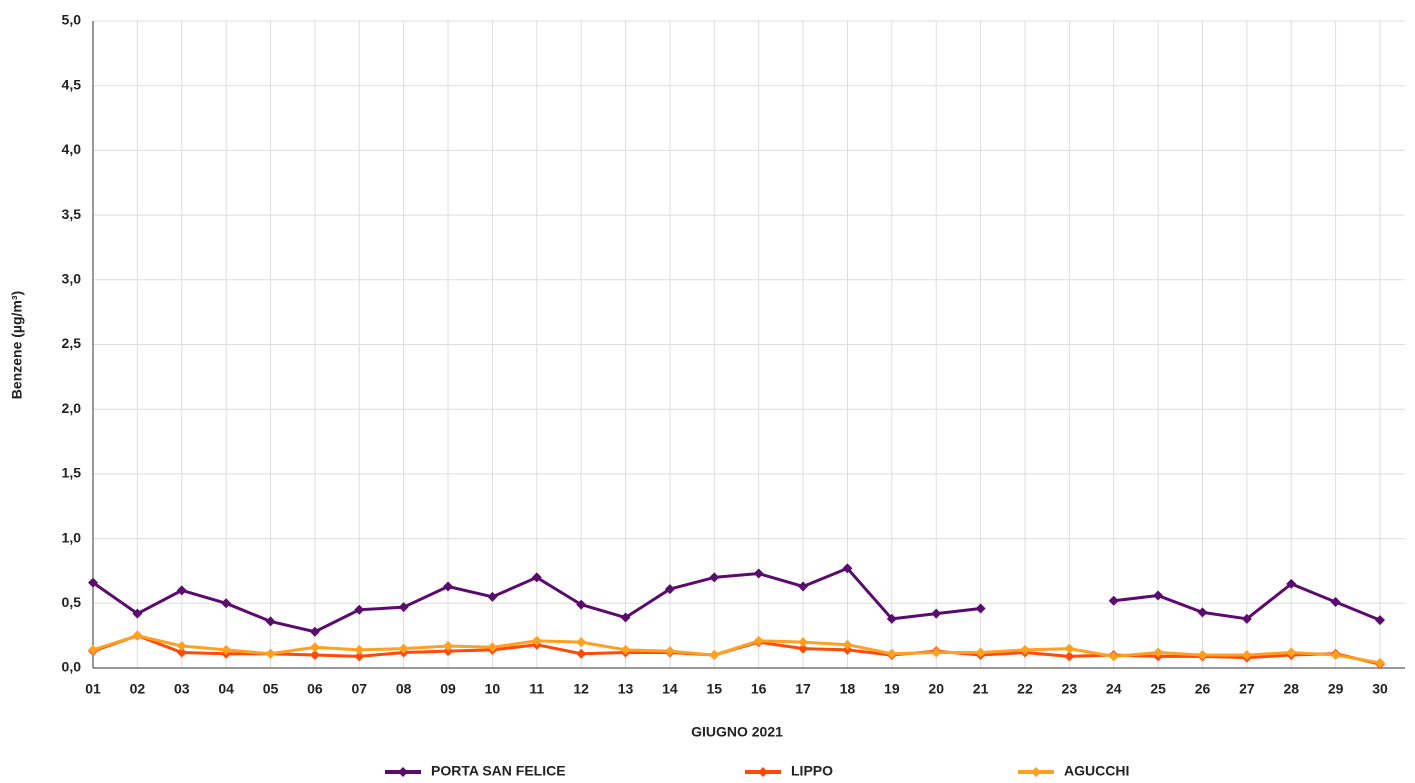 The height and width of the screenshot is (783, 1415). What do you see at coordinates (737, 732) in the screenshot?
I see `x-axis-title: GIUGNO 2021` at bounding box center [737, 732].